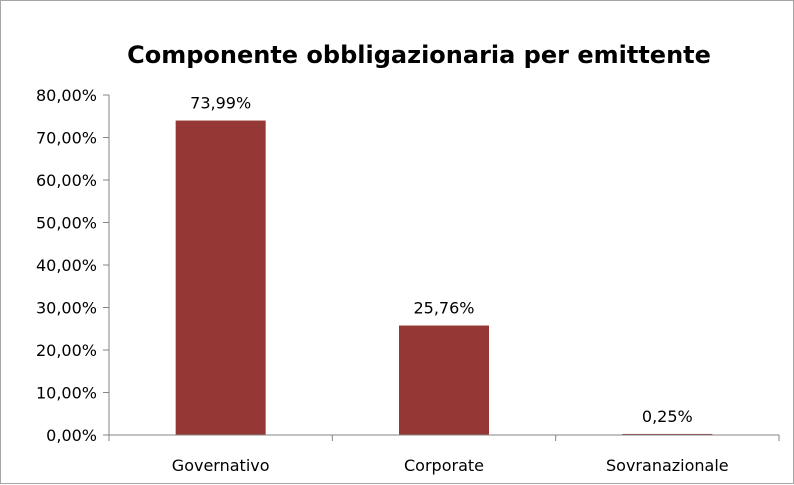  I want to click on x-category-label: Governativo, so click(221, 465).